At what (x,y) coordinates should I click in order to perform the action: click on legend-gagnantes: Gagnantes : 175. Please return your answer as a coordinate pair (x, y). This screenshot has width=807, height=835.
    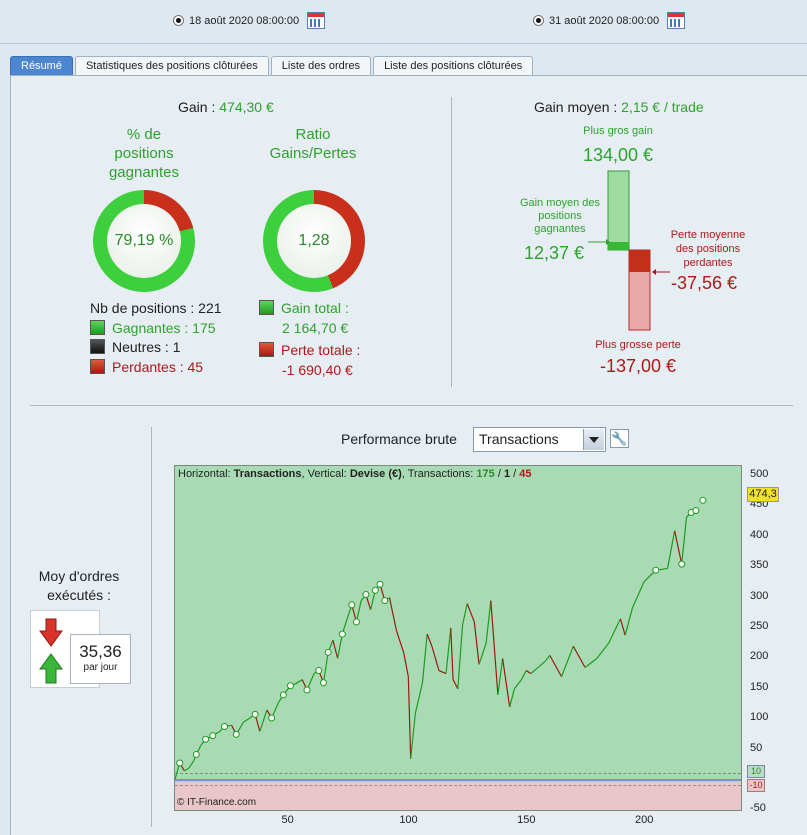
    Looking at the image, I should click on (156, 329).